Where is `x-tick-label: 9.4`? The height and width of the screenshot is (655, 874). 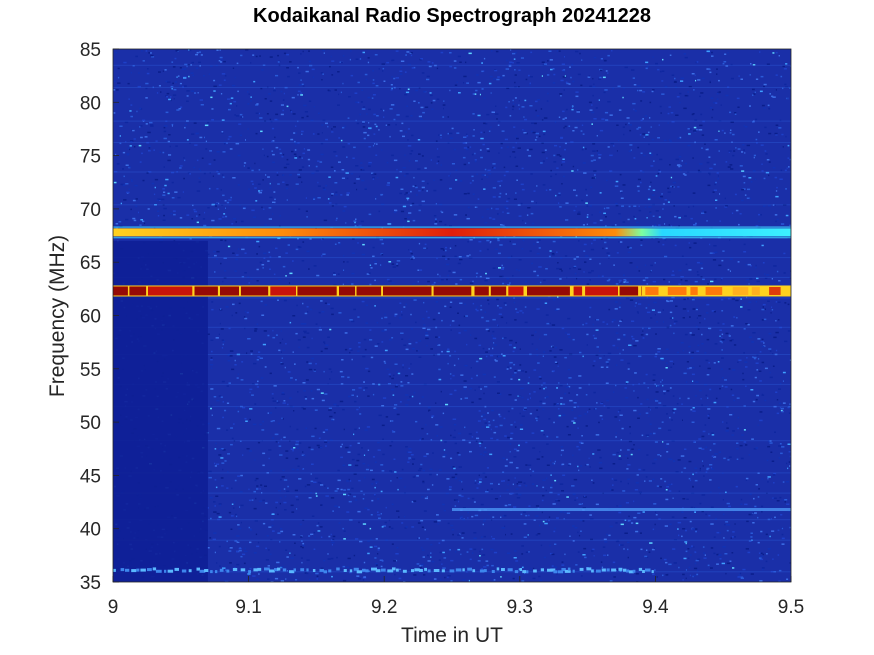 x-tick-label: 9.4 is located at coordinates (655, 607).